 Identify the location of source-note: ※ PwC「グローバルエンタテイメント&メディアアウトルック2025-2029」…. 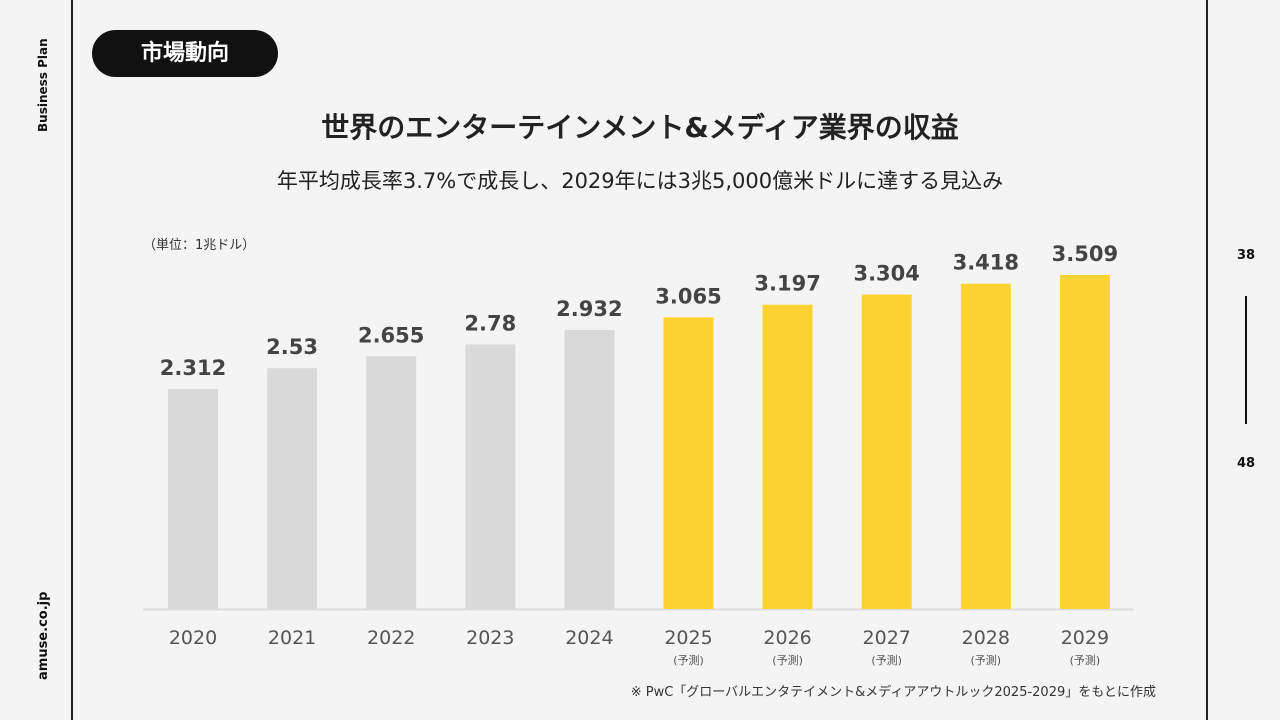
(893, 692).